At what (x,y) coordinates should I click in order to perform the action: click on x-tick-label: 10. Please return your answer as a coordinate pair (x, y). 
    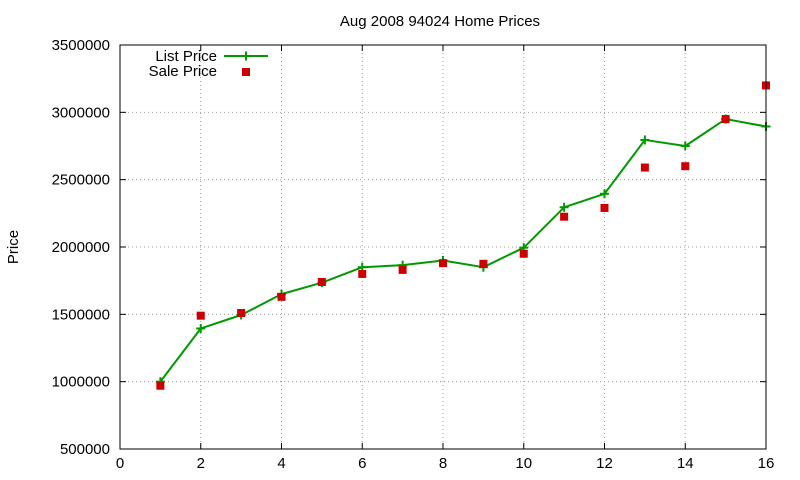
    Looking at the image, I should click on (523, 463).